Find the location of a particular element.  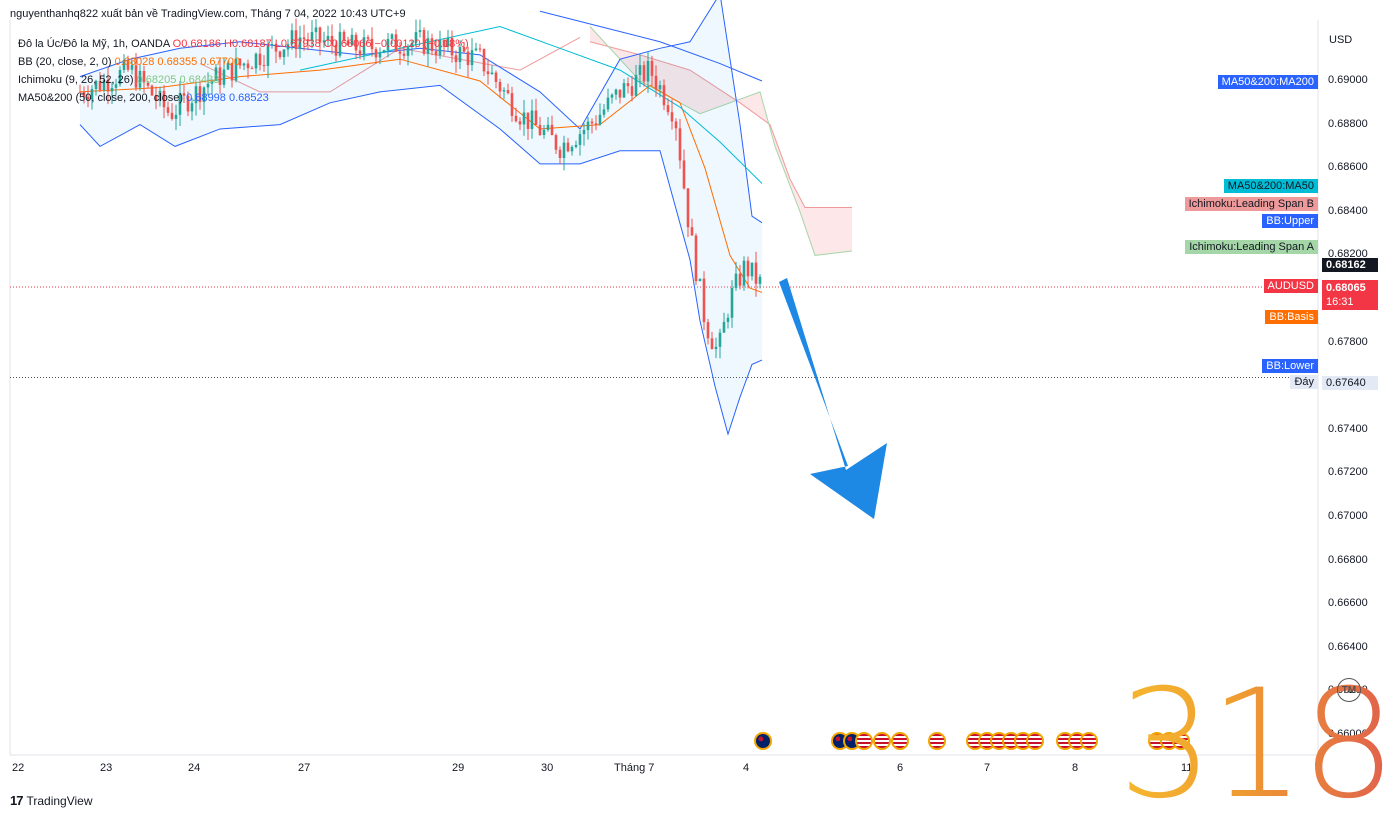

price-tick: 0.66800 is located at coordinates (1348, 559).